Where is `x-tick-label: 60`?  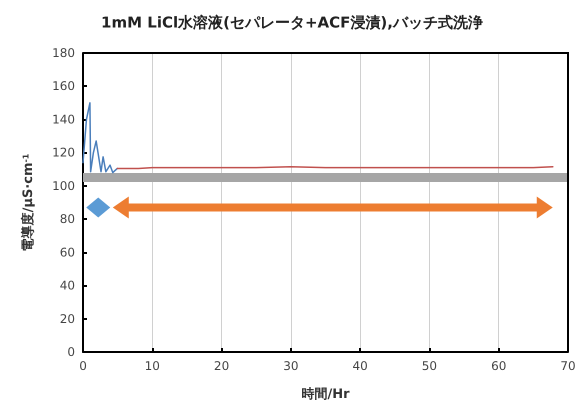
x-tick-label: 60 is located at coordinates (498, 366).